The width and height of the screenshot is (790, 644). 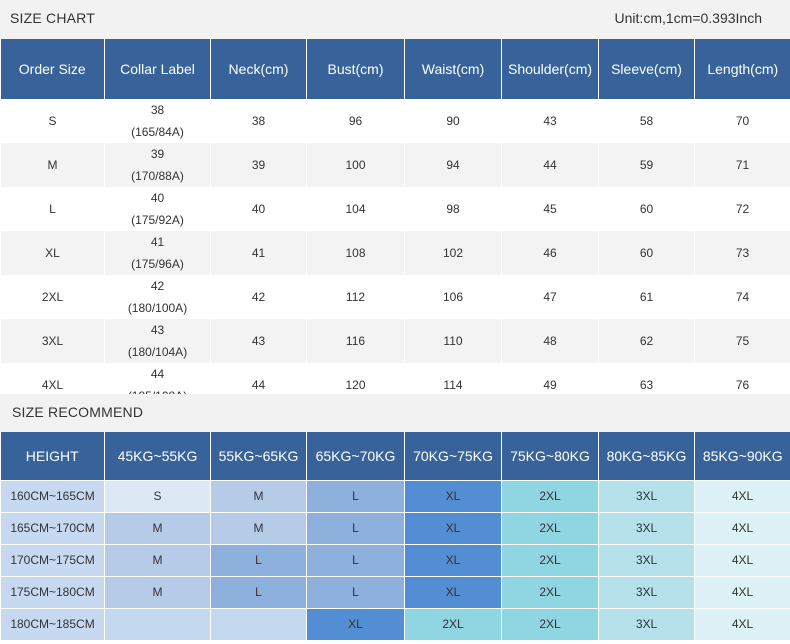 I want to click on size-row: M 39 (170/88A) 39 100 94 44 59 71, so click(x=395, y=165).